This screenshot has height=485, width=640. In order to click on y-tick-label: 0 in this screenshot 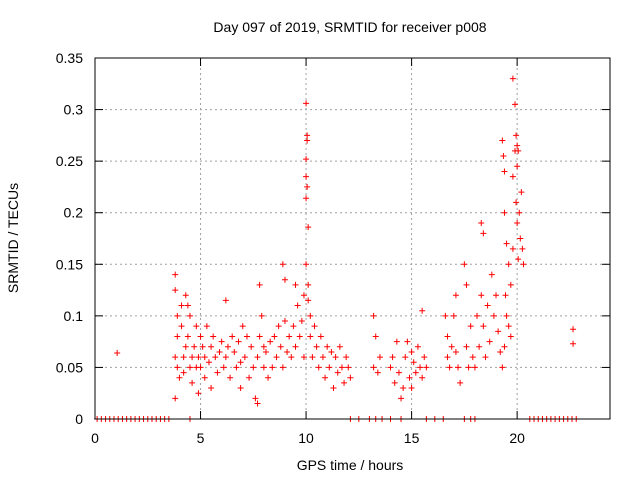, I will do `click(79, 419)`.